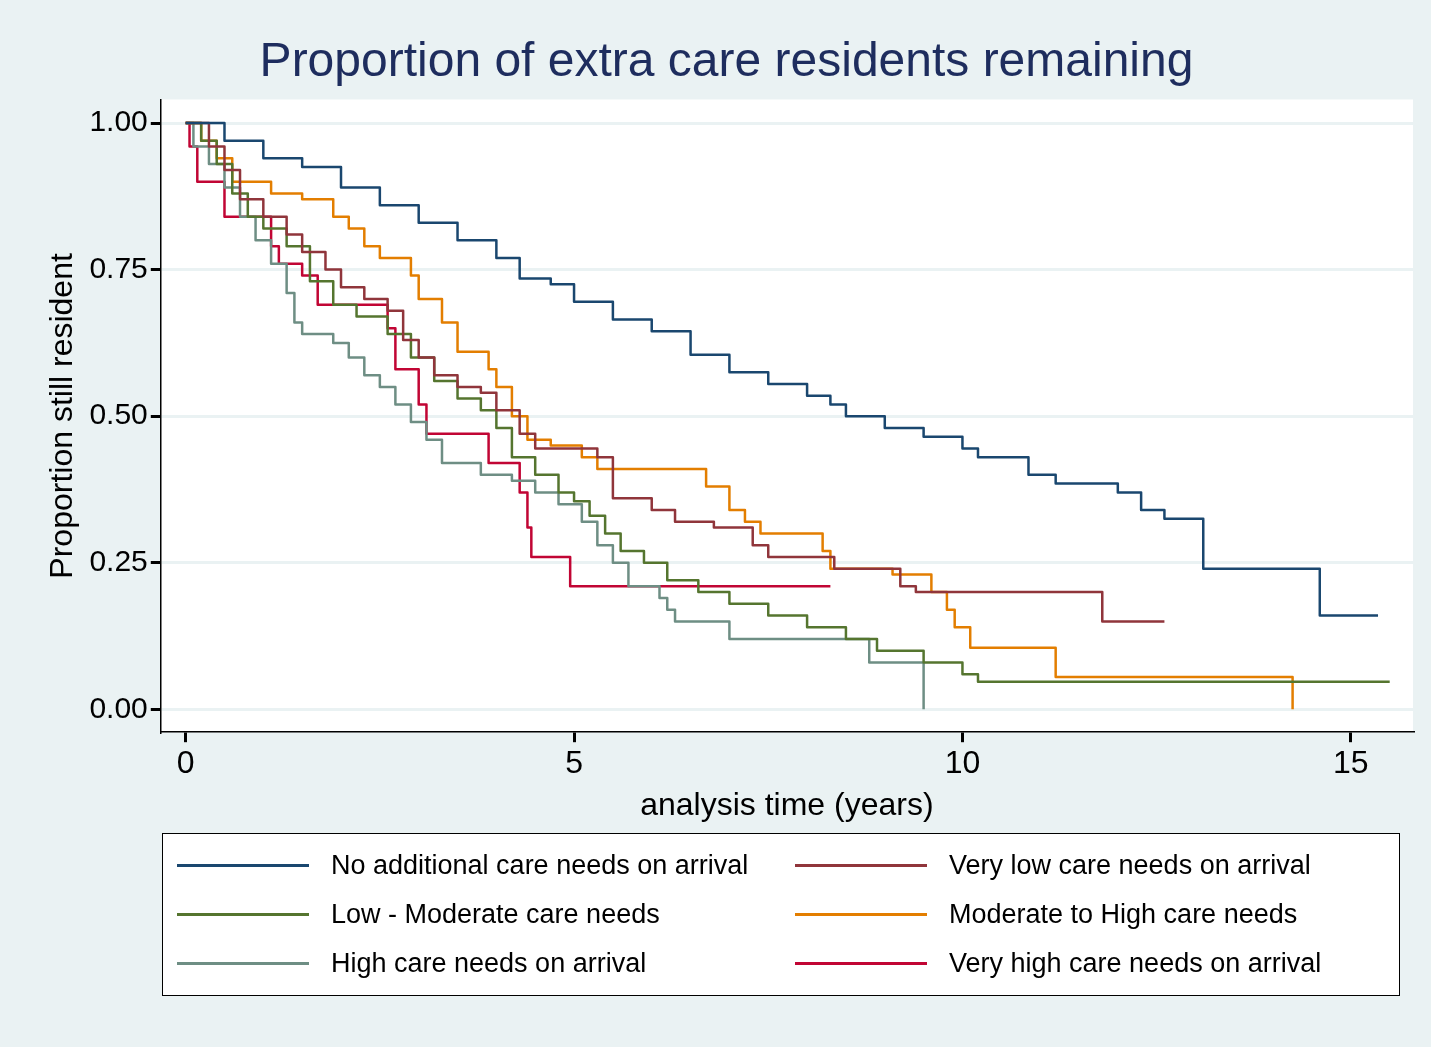 The width and height of the screenshot is (1431, 1047). What do you see at coordinates (118, 121) in the screenshot?
I see `y-tick-label: 1.00` at bounding box center [118, 121].